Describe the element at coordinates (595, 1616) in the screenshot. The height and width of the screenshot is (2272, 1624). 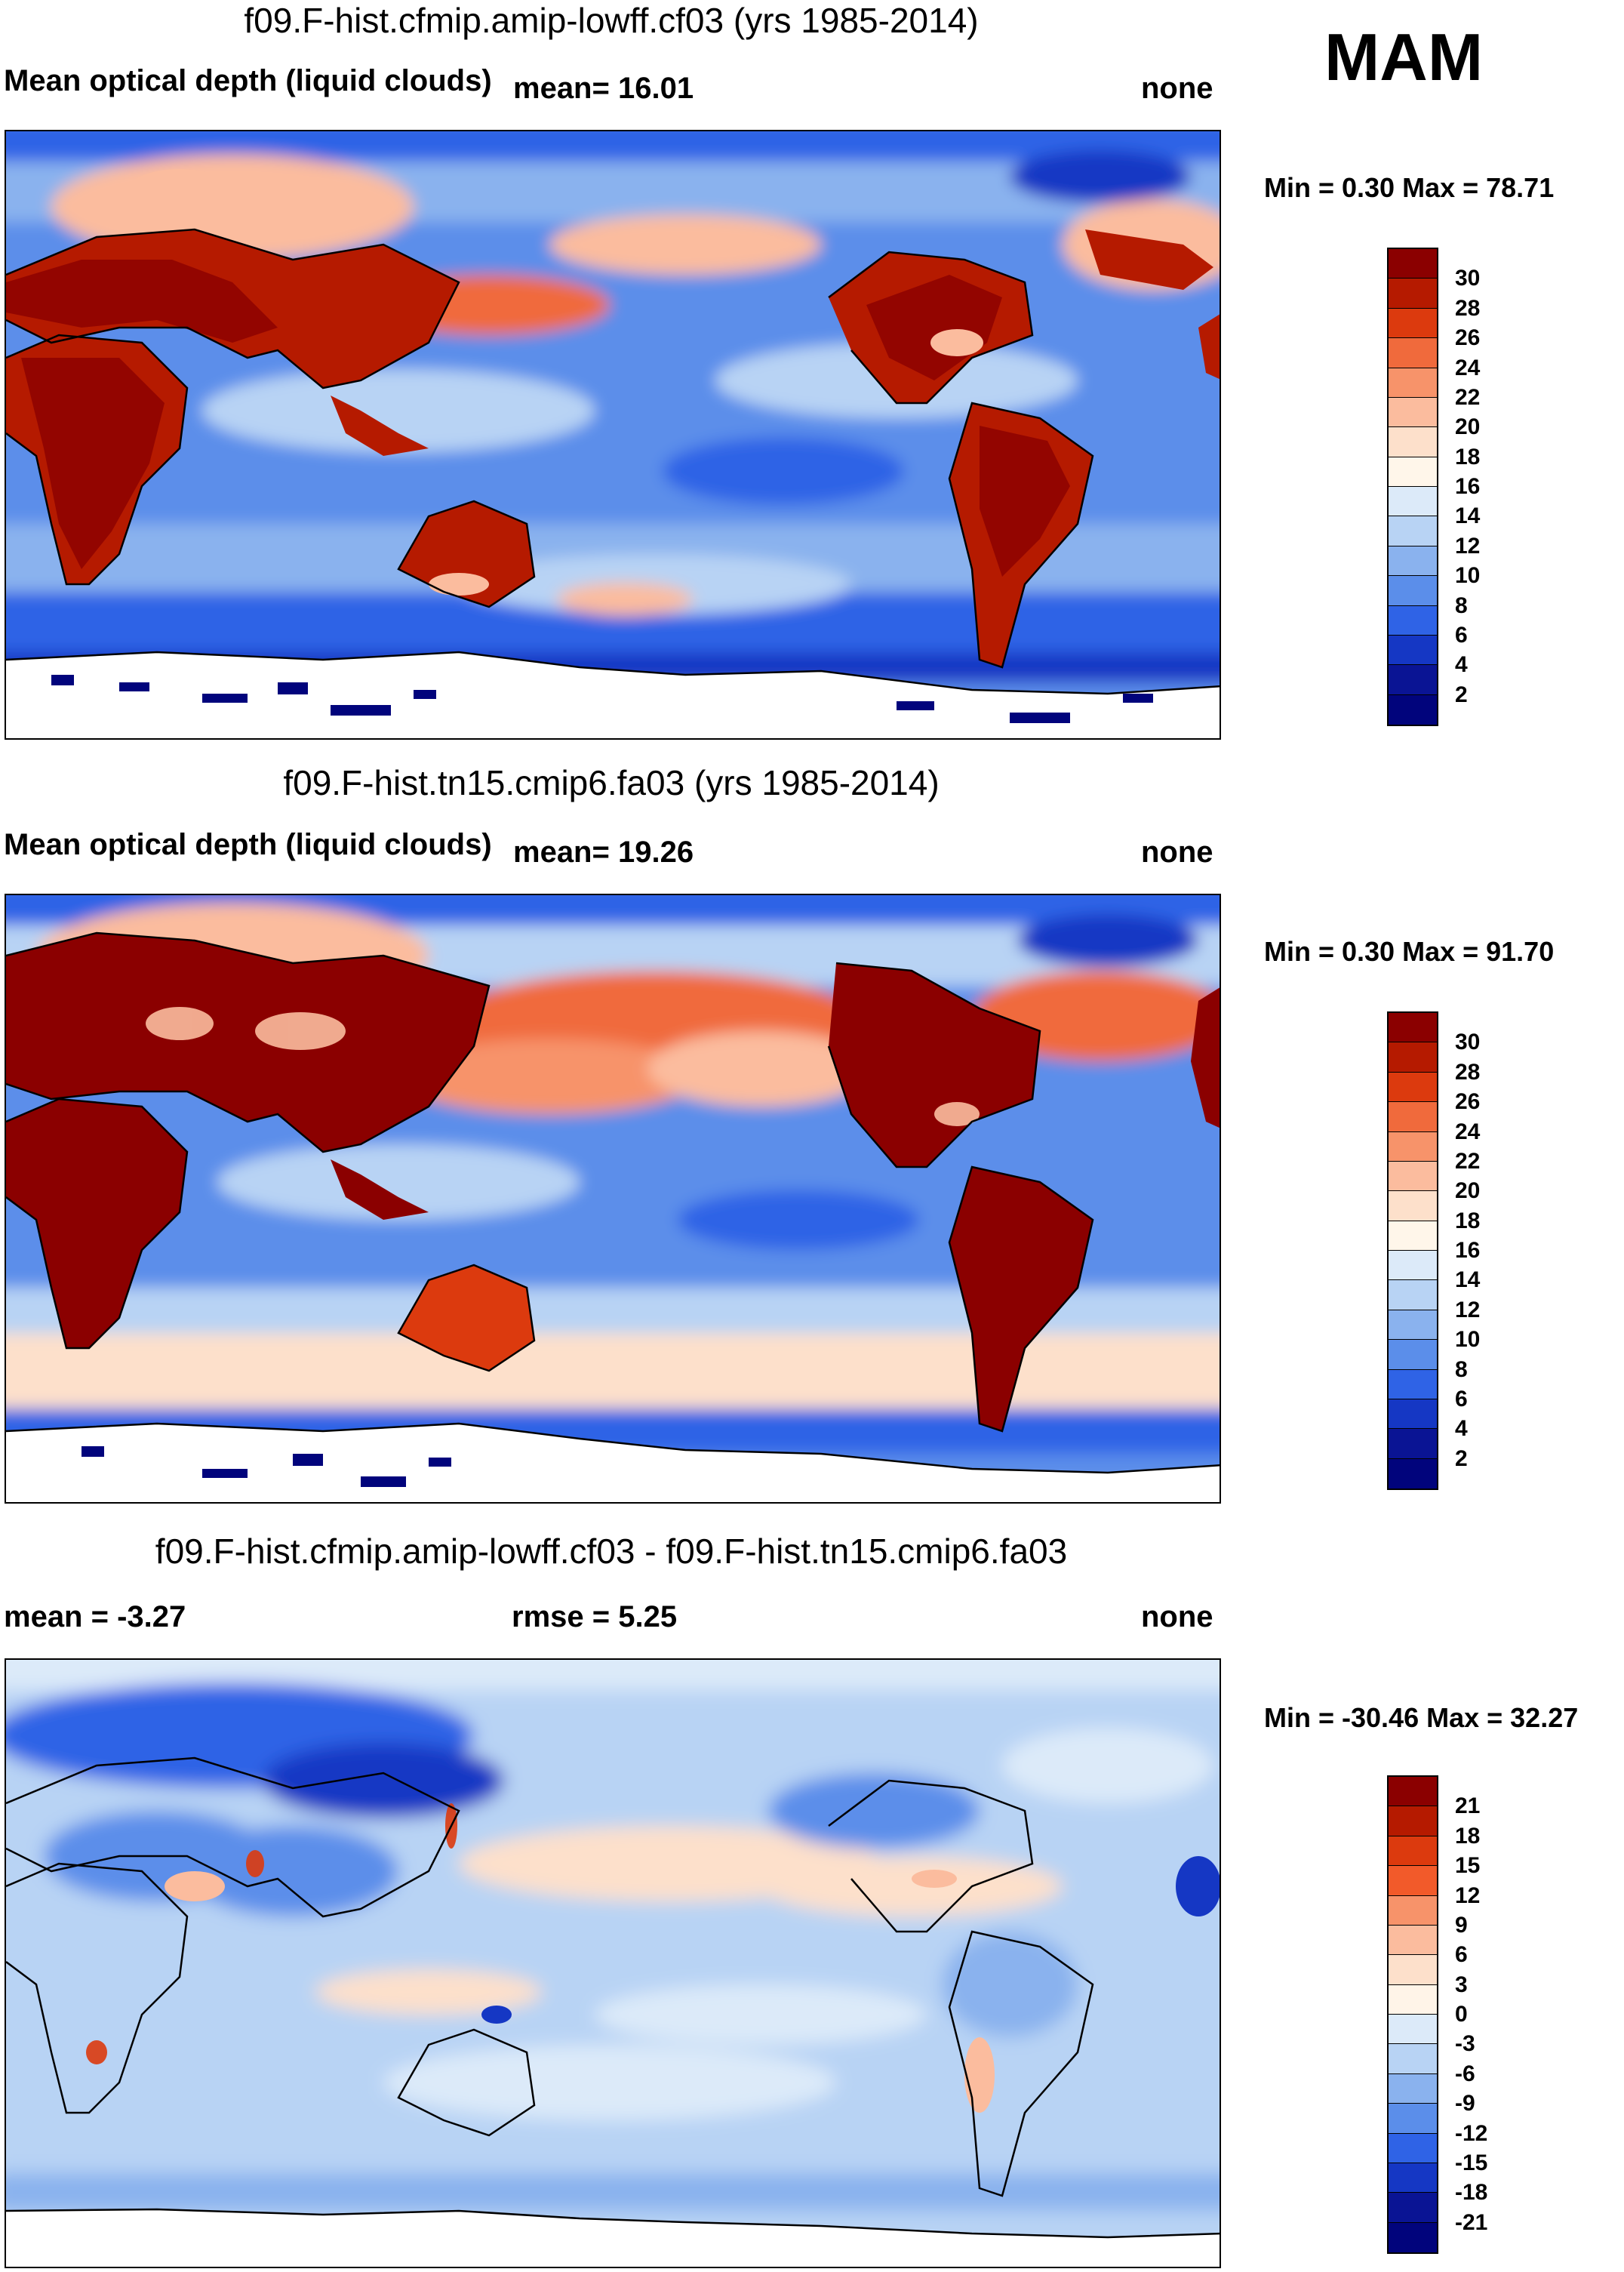
I see `panel-3-rmse-label: rmse = 5.25` at that location.